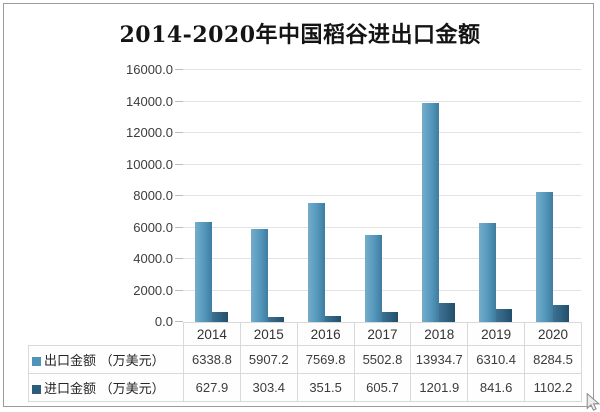  What do you see at coordinates (325, 387) in the screenshot?
I see `value-2016-series1: 351.5` at bounding box center [325, 387].